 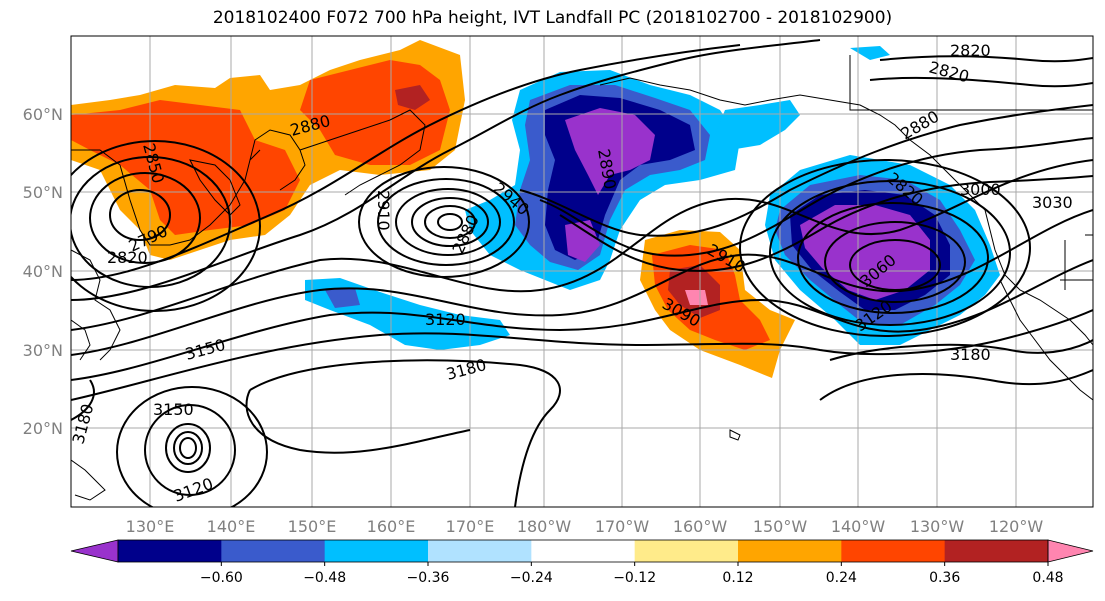 I want to click on contour-label: 3120, so click(x=445, y=319).